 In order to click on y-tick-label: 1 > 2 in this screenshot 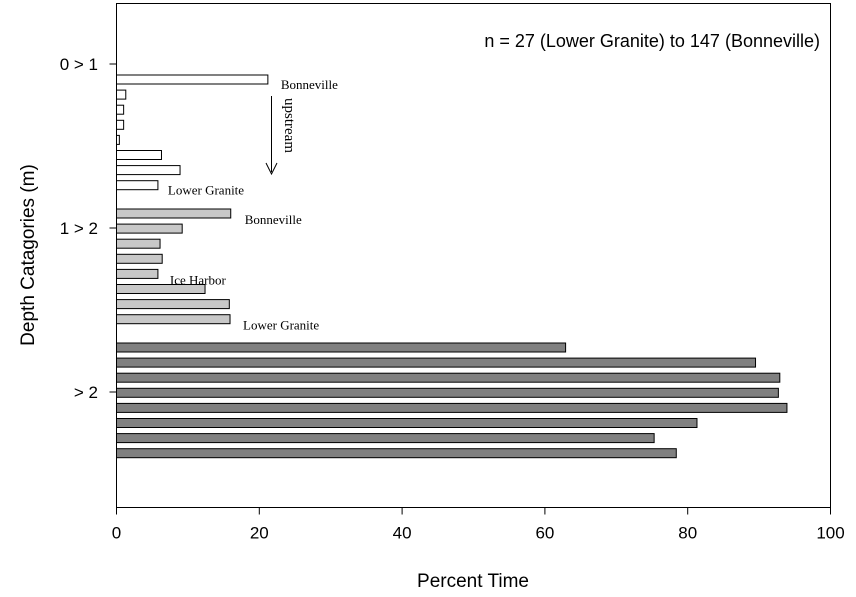, I will do `click(79, 228)`.